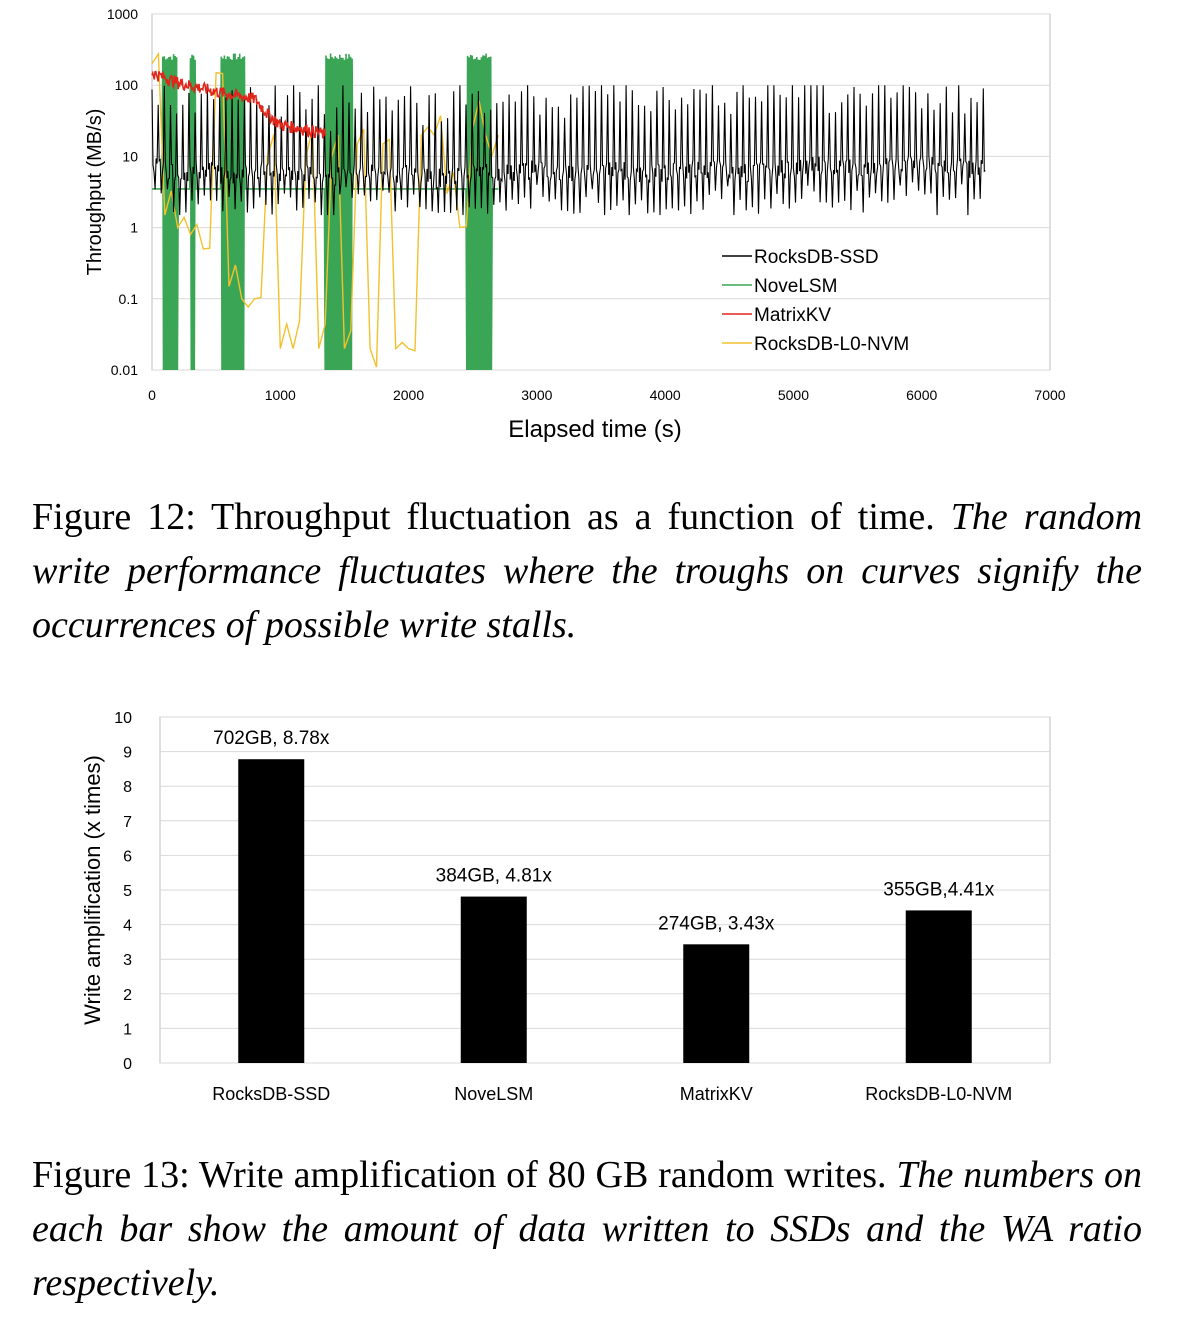 Image resolution: width=1186 pixels, height=1342 pixels. What do you see at coordinates (127, 1064) in the screenshot?
I see `y-tick-label: 0` at bounding box center [127, 1064].